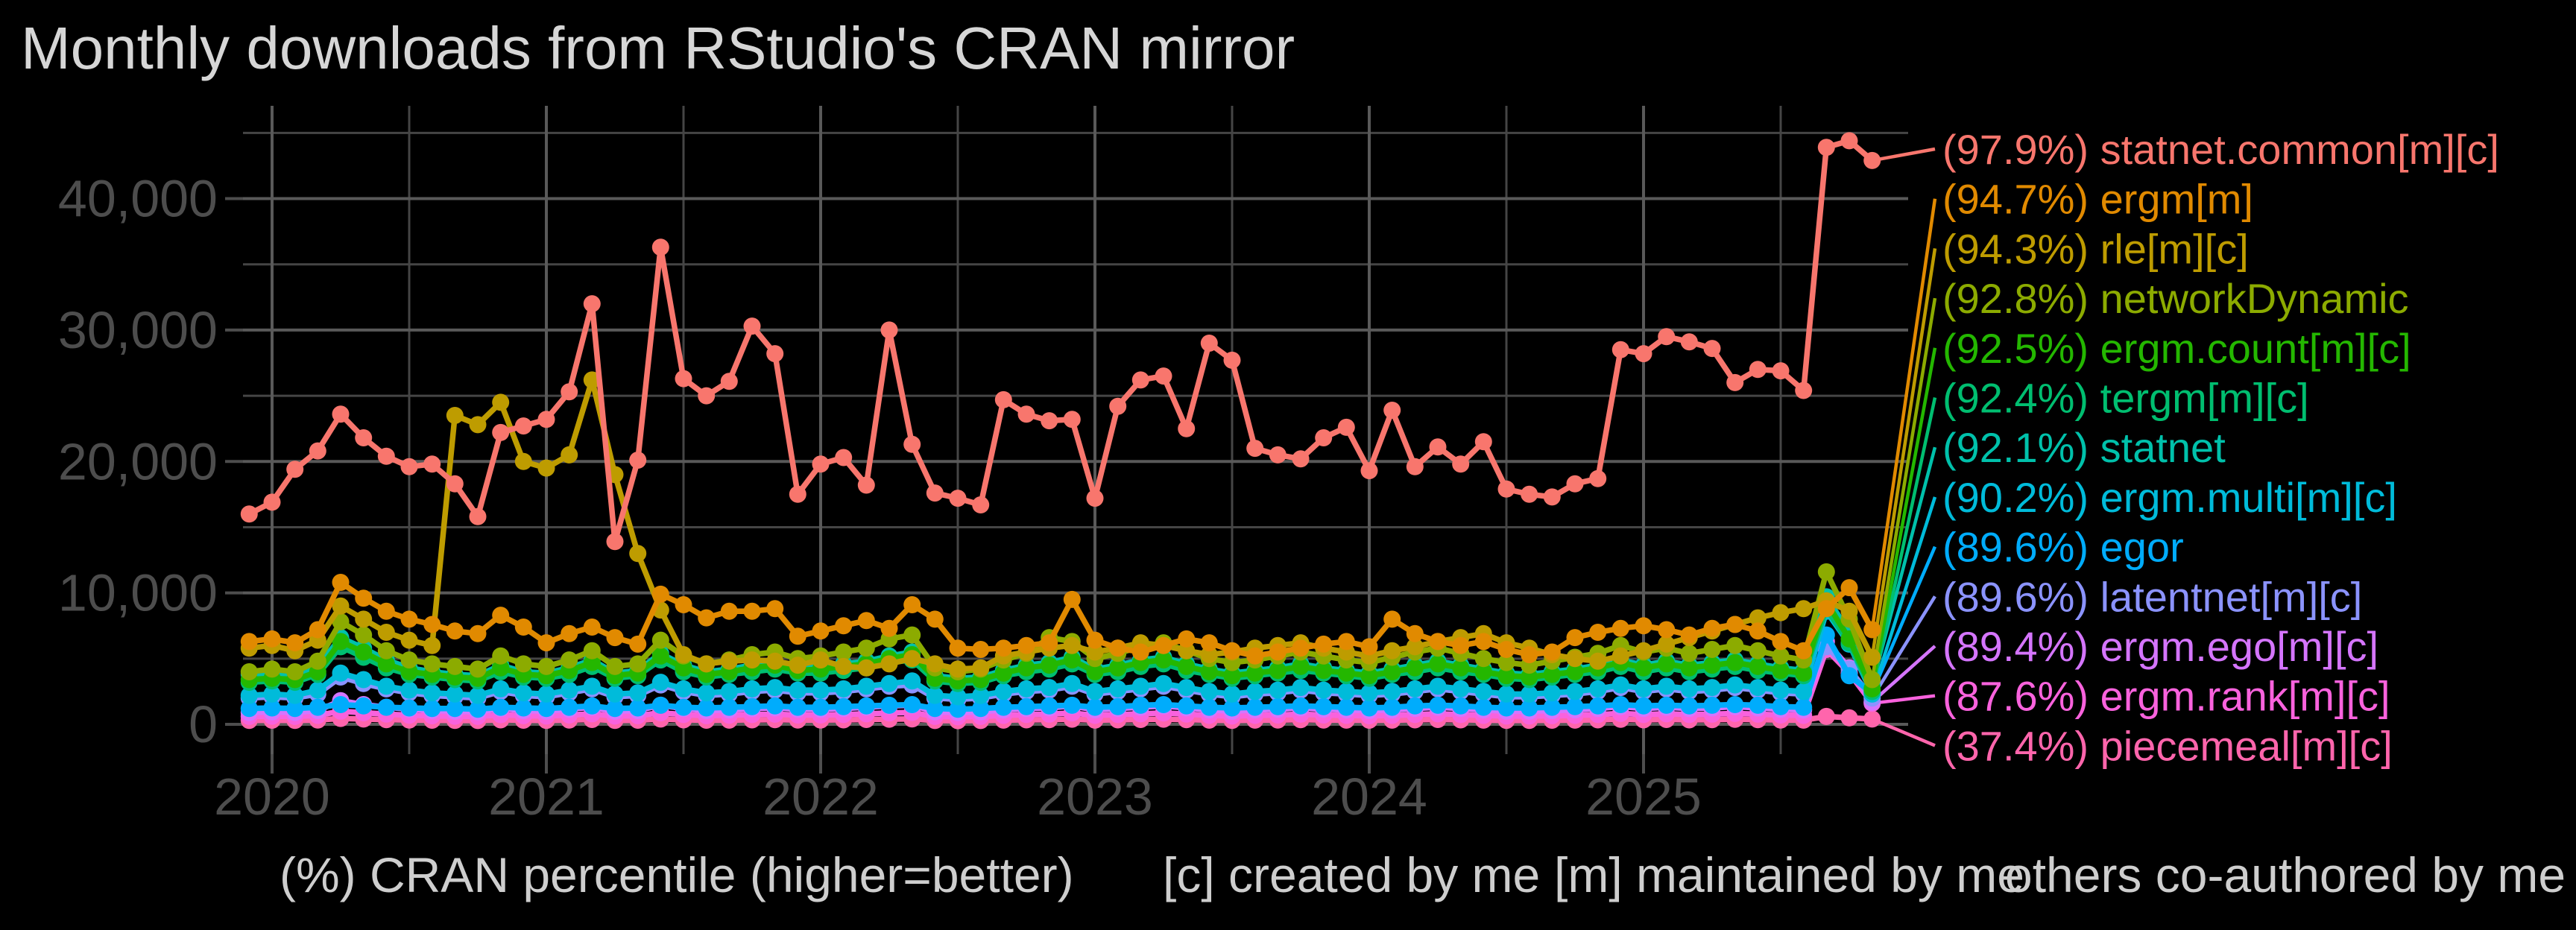  Describe the element at coordinates (1089, 632) in the screenshot. I see `series-egor` at that location.